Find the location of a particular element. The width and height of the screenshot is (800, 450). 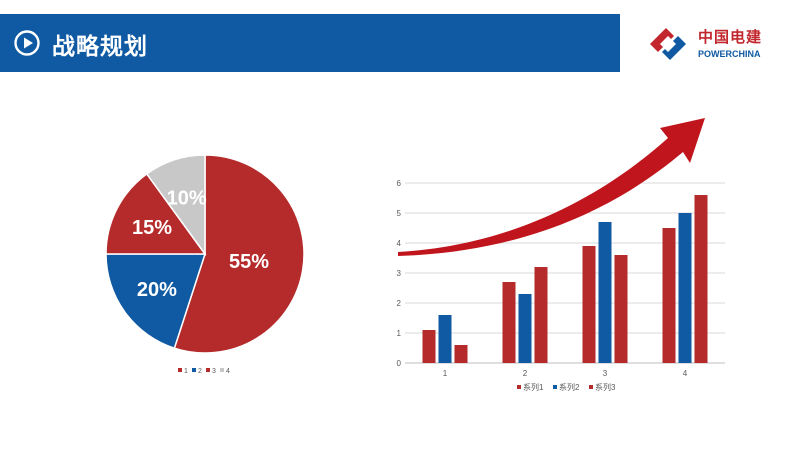

x-tick-label: 2 is located at coordinates (525, 373).